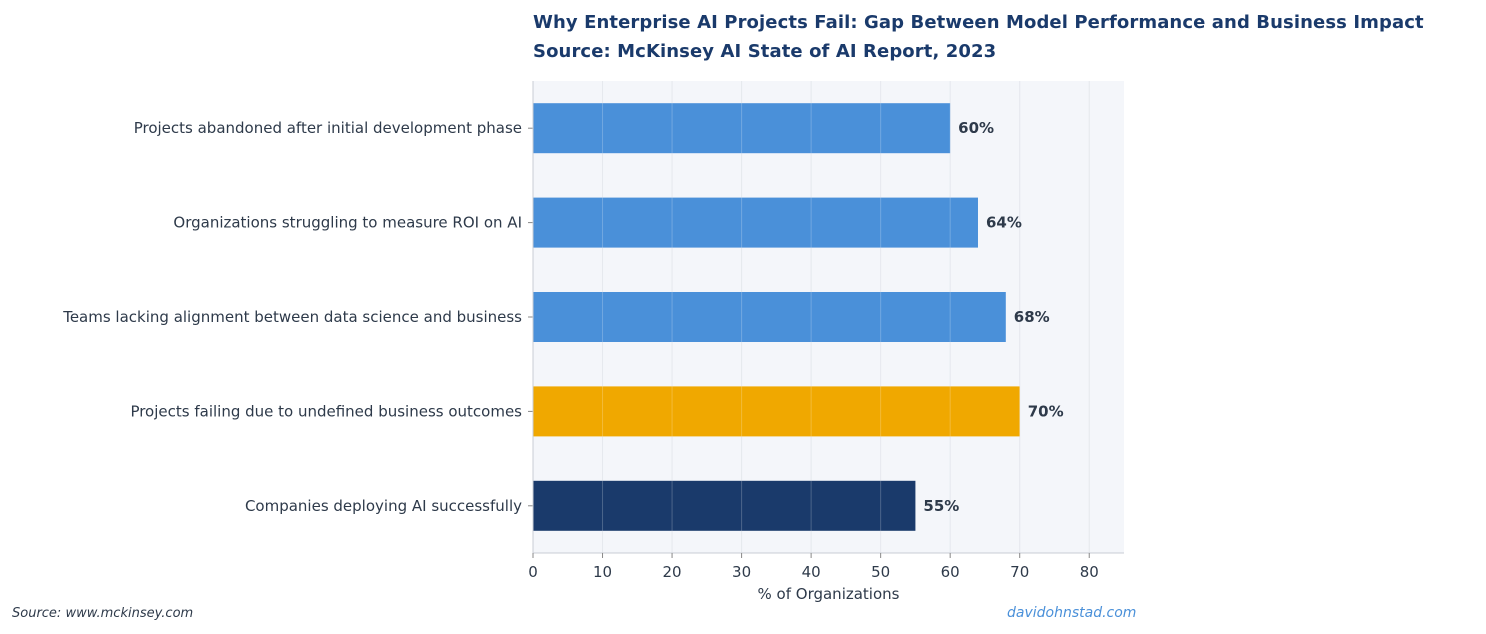 The height and width of the screenshot is (634, 1486). Describe the element at coordinates (533, 572) in the screenshot. I see `x-tick-label: 0` at that location.